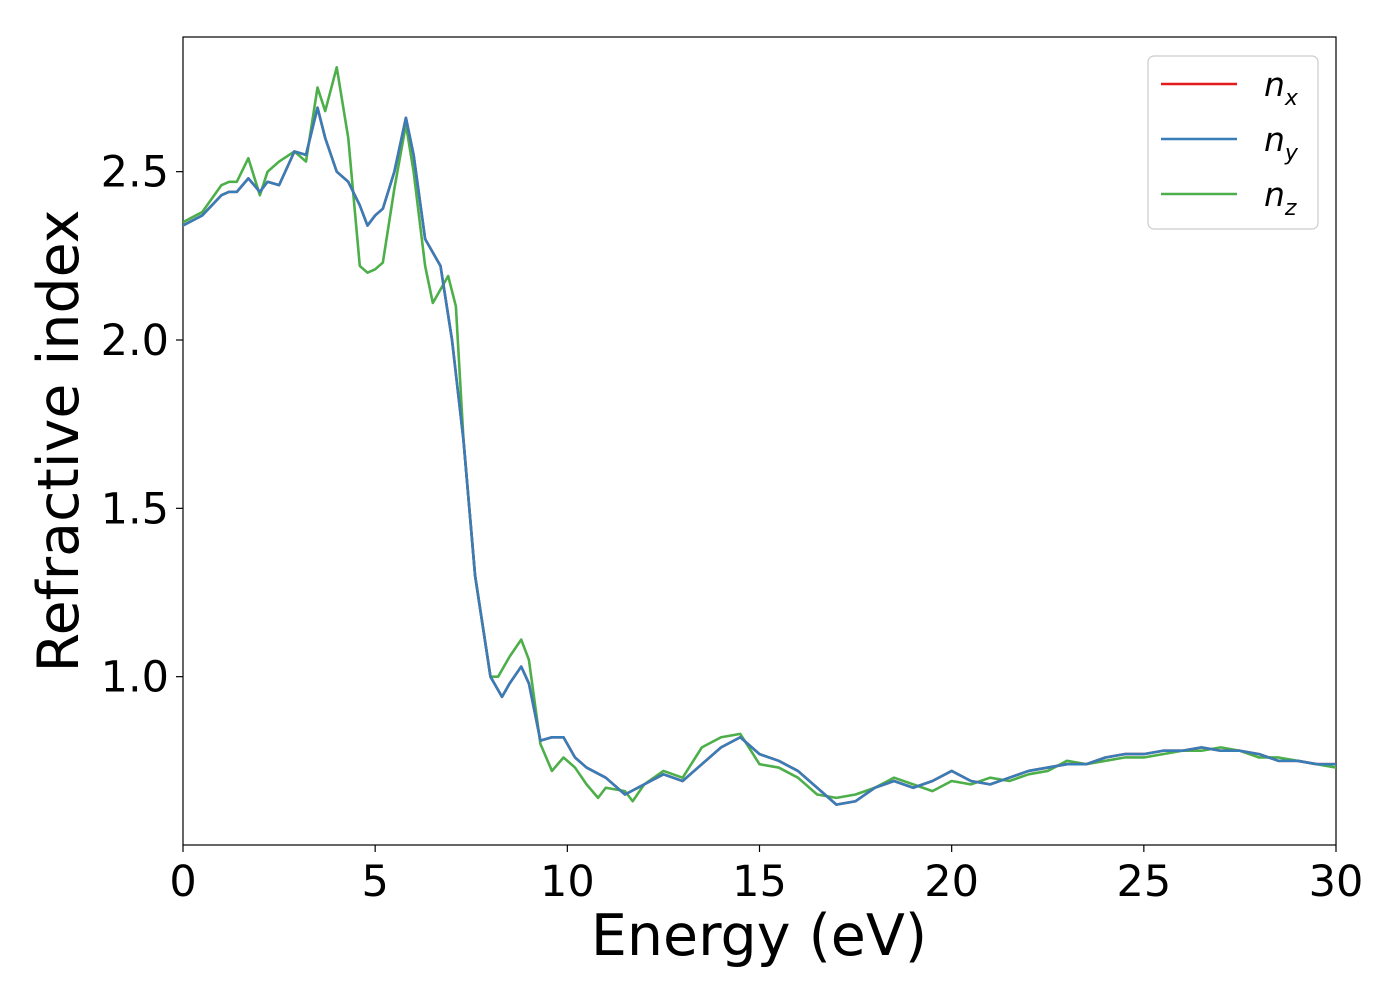 The height and width of the screenshot is (1000, 1400). Describe the element at coordinates (135, 509) in the screenshot. I see `y-tick-label: 1.5` at that location.